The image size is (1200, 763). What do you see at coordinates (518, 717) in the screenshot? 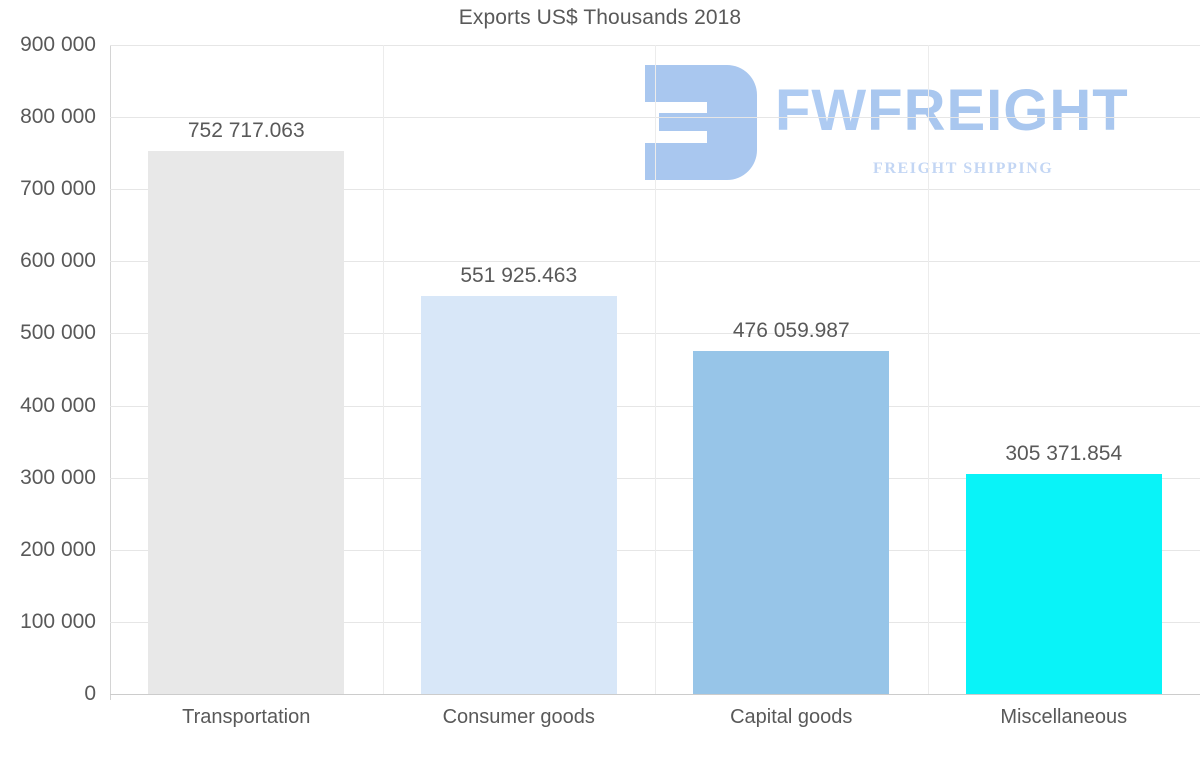
I see `x-tick-label-consumer-goods: Consumer goods` at bounding box center [518, 717].